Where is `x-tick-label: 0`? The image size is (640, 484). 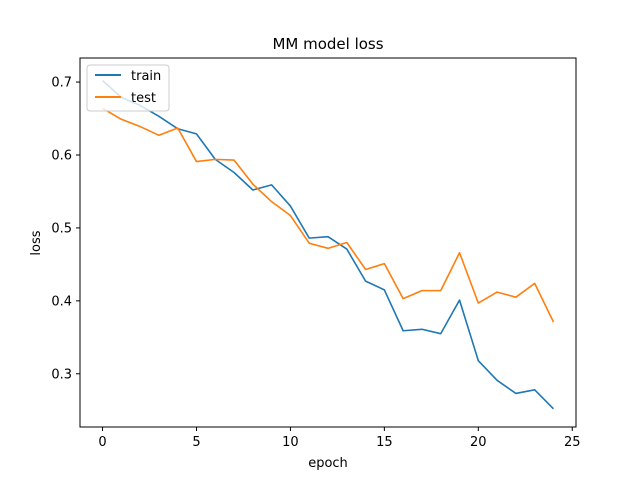
x-tick-label: 0 is located at coordinates (102, 442).